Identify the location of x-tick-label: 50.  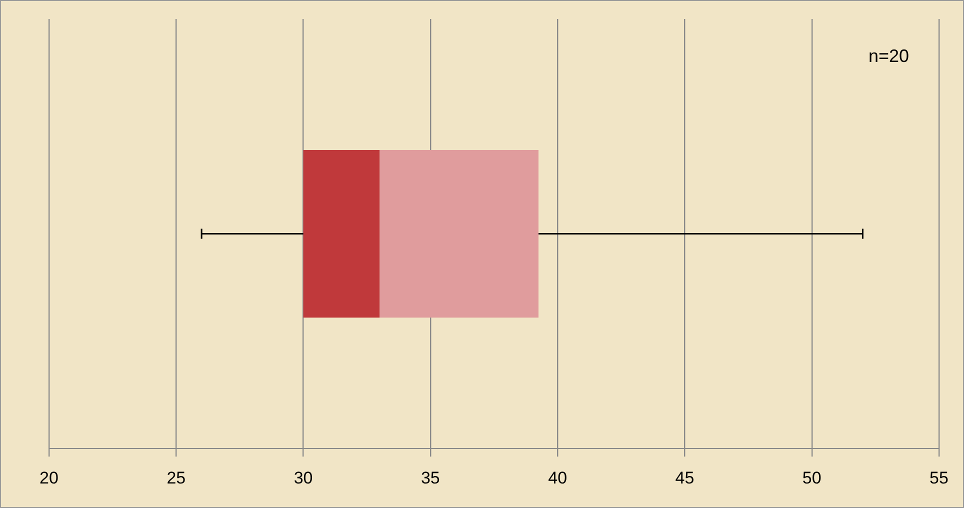
(812, 478).